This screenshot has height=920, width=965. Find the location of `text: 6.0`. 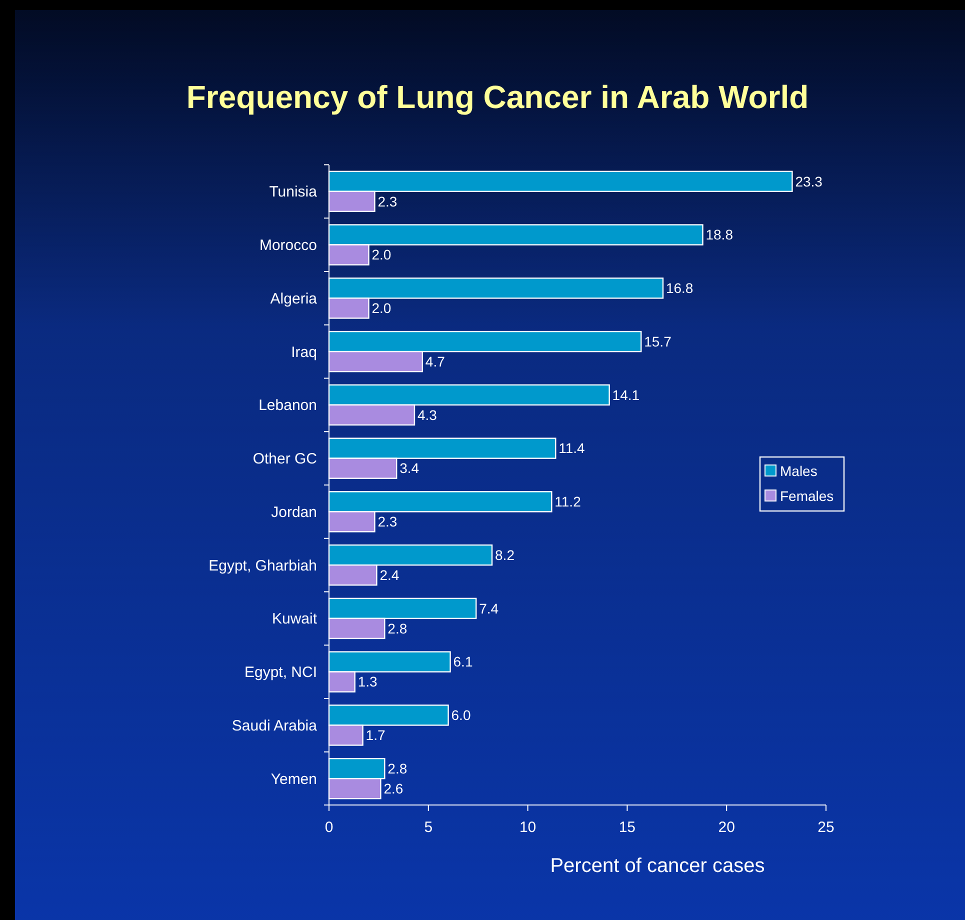

text: 6.0 is located at coordinates (461, 715).